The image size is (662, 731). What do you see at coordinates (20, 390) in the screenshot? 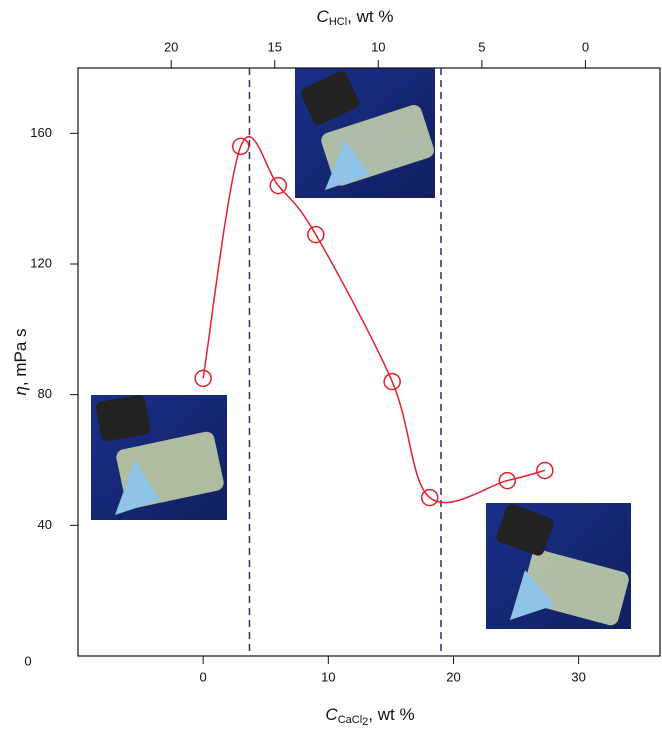
I see `y-label-symbol: η` at bounding box center [20, 390].